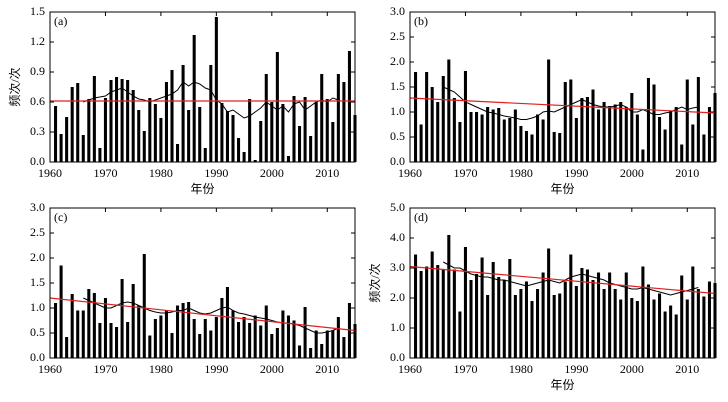  What do you see at coordinates (375, 282) in the screenshot?
I see `y-axis-label: 频次/次` at bounding box center [375, 282].